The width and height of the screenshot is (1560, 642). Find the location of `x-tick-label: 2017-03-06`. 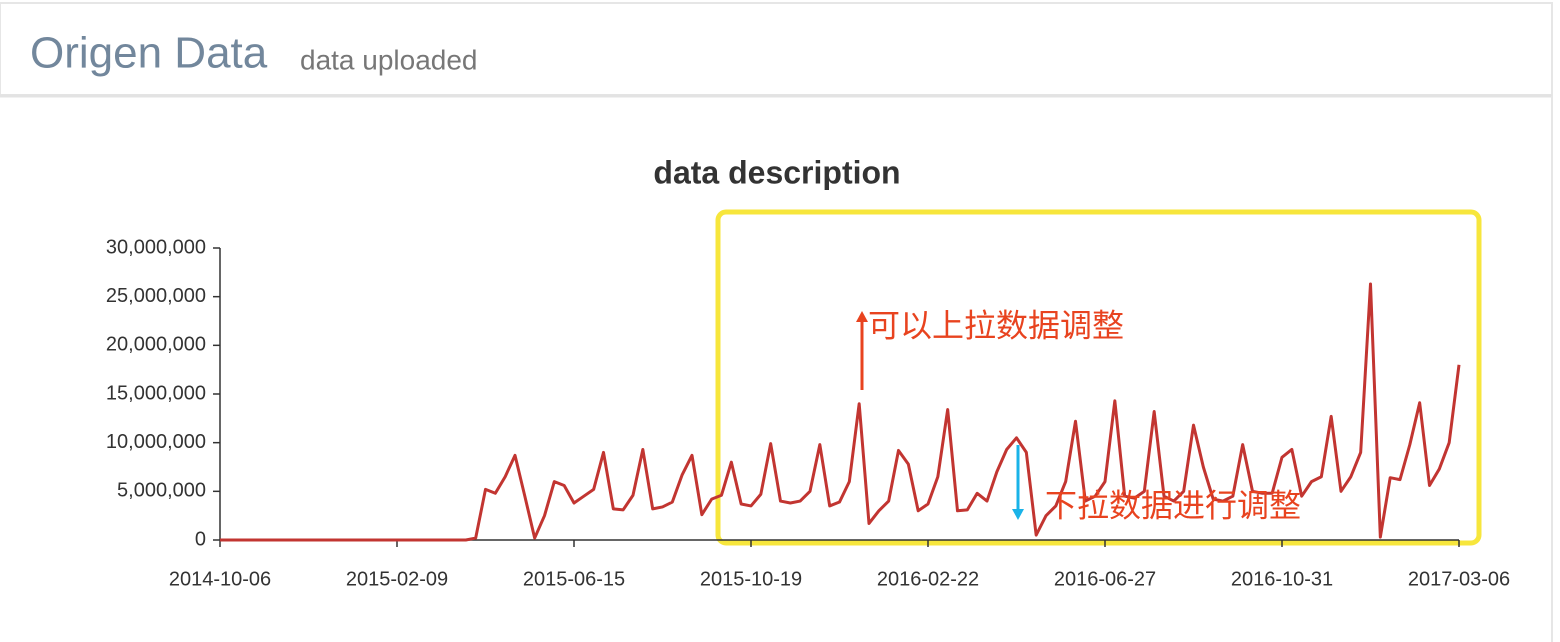

x-tick-label: 2017-03-06 is located at coordinates (1459, 579).